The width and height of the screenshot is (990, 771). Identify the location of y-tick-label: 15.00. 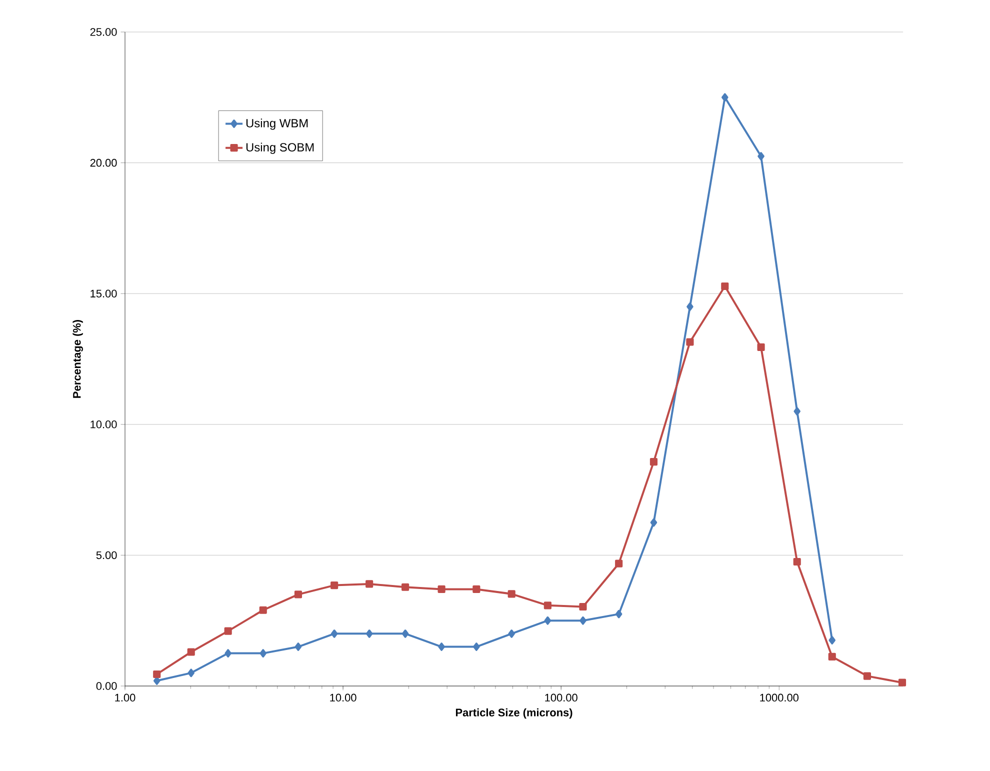
(103, 294).